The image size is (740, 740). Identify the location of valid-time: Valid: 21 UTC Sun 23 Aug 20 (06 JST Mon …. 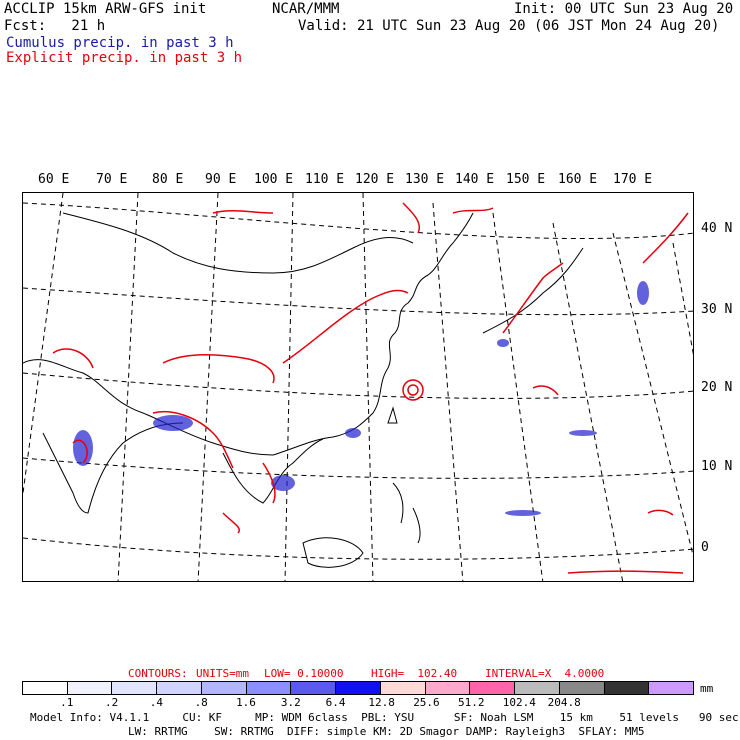
(509, 26).